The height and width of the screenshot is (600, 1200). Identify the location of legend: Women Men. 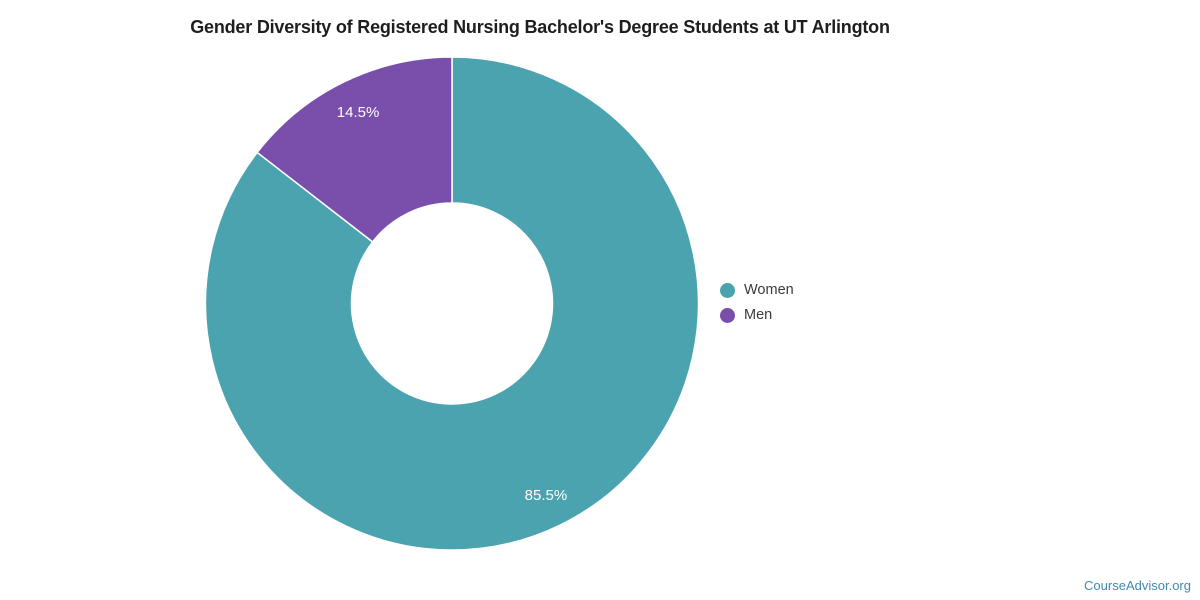
(757, 303).